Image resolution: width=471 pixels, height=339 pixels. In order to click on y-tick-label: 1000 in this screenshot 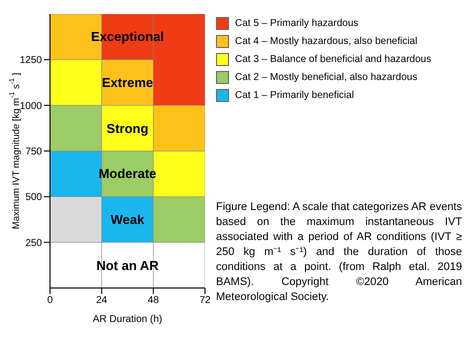, I will do `click(31, 106)`.